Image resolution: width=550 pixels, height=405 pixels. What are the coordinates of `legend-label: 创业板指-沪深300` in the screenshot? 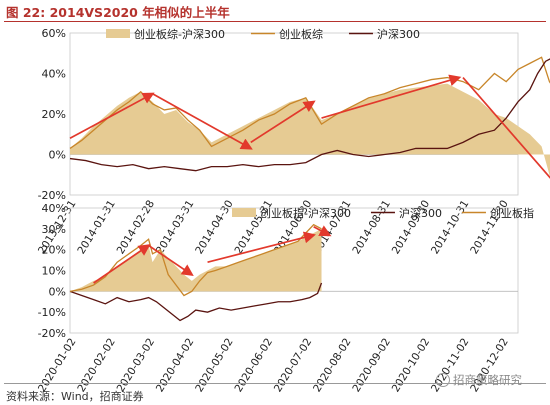 It's located at (305, 213).